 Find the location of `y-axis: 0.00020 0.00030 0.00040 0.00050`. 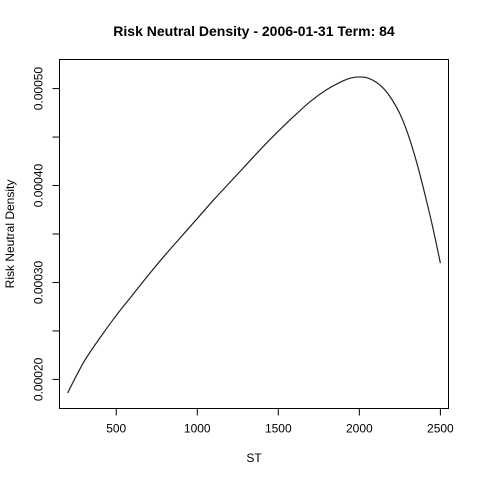

y-axis: 0.00020 0.00030 0.00040 0.00050 is located at coordinates (46, 234).